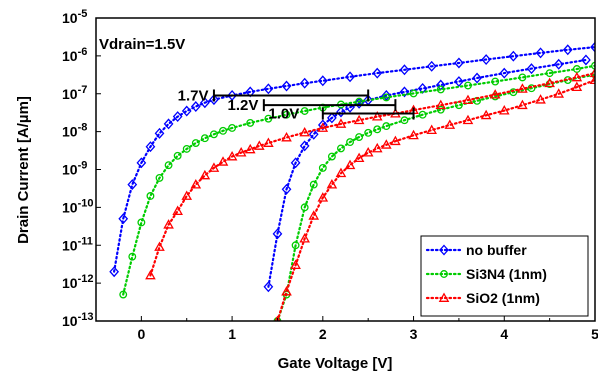 This screenshot has width=598, height=378. What do you see at coordinates (141, 334) in the screenshot?
I see `x-tick-label: 0` at bounding box center [141, 334].